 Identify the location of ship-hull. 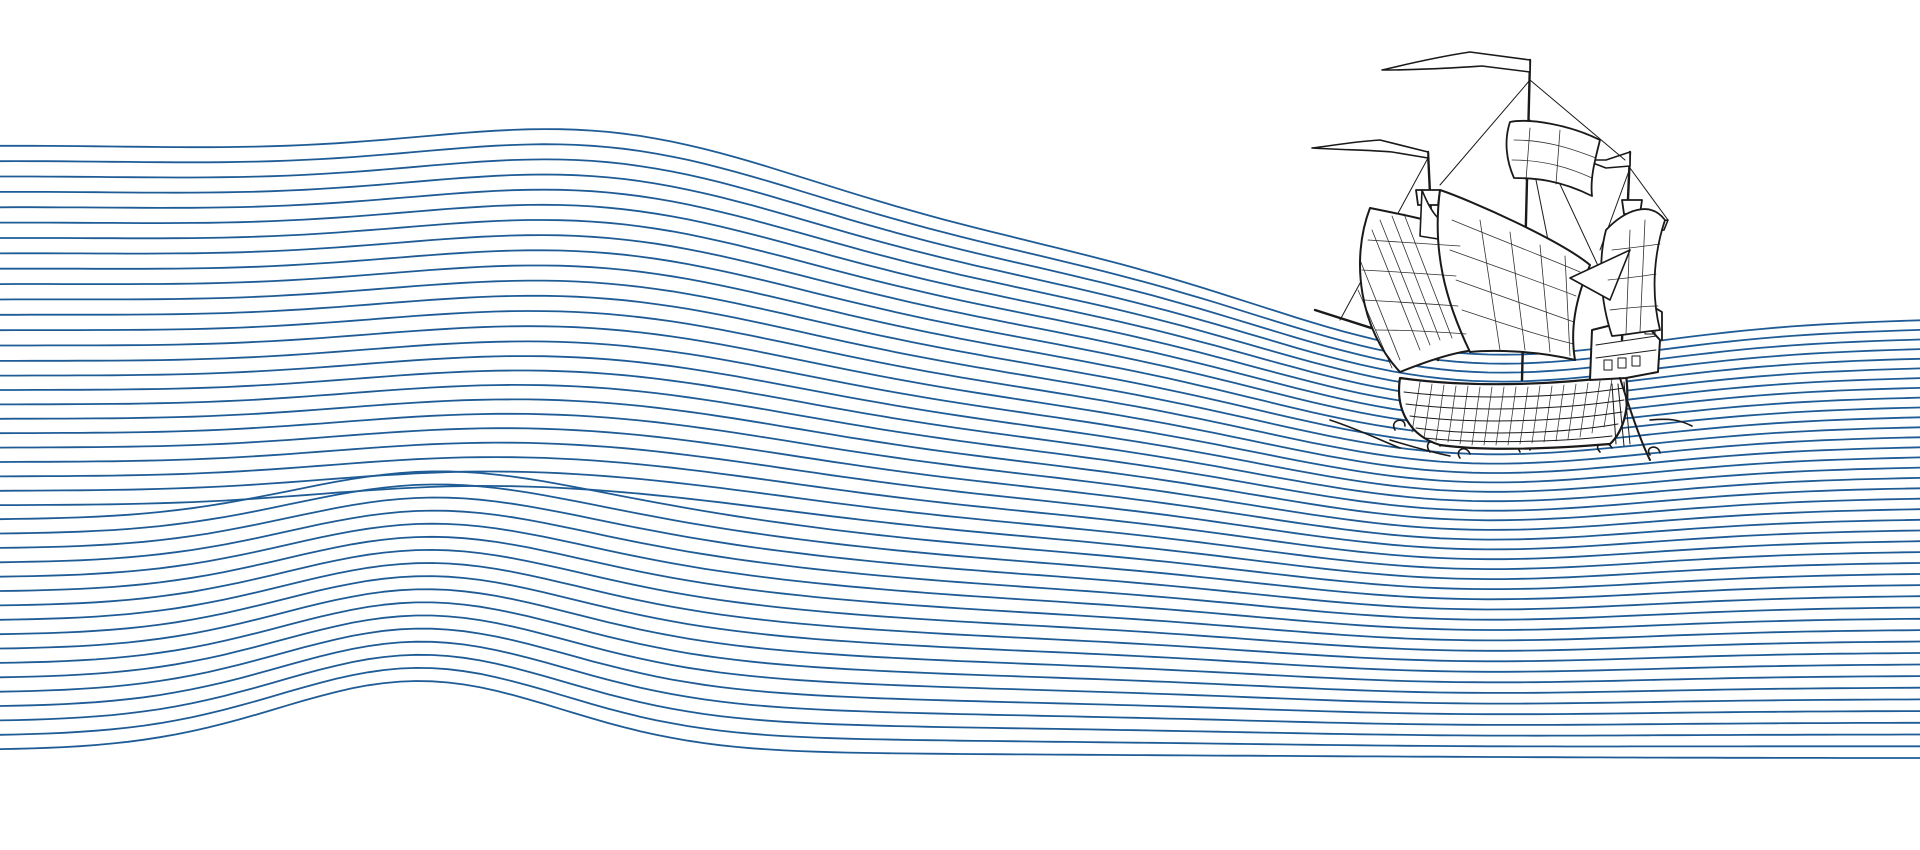
(1530, 380).